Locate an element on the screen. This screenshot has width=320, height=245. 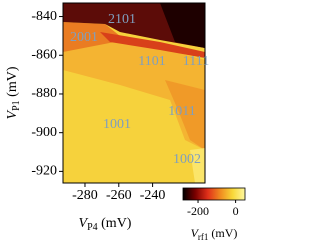
y-tick-label: -900 is located at coordinates (44, 132).